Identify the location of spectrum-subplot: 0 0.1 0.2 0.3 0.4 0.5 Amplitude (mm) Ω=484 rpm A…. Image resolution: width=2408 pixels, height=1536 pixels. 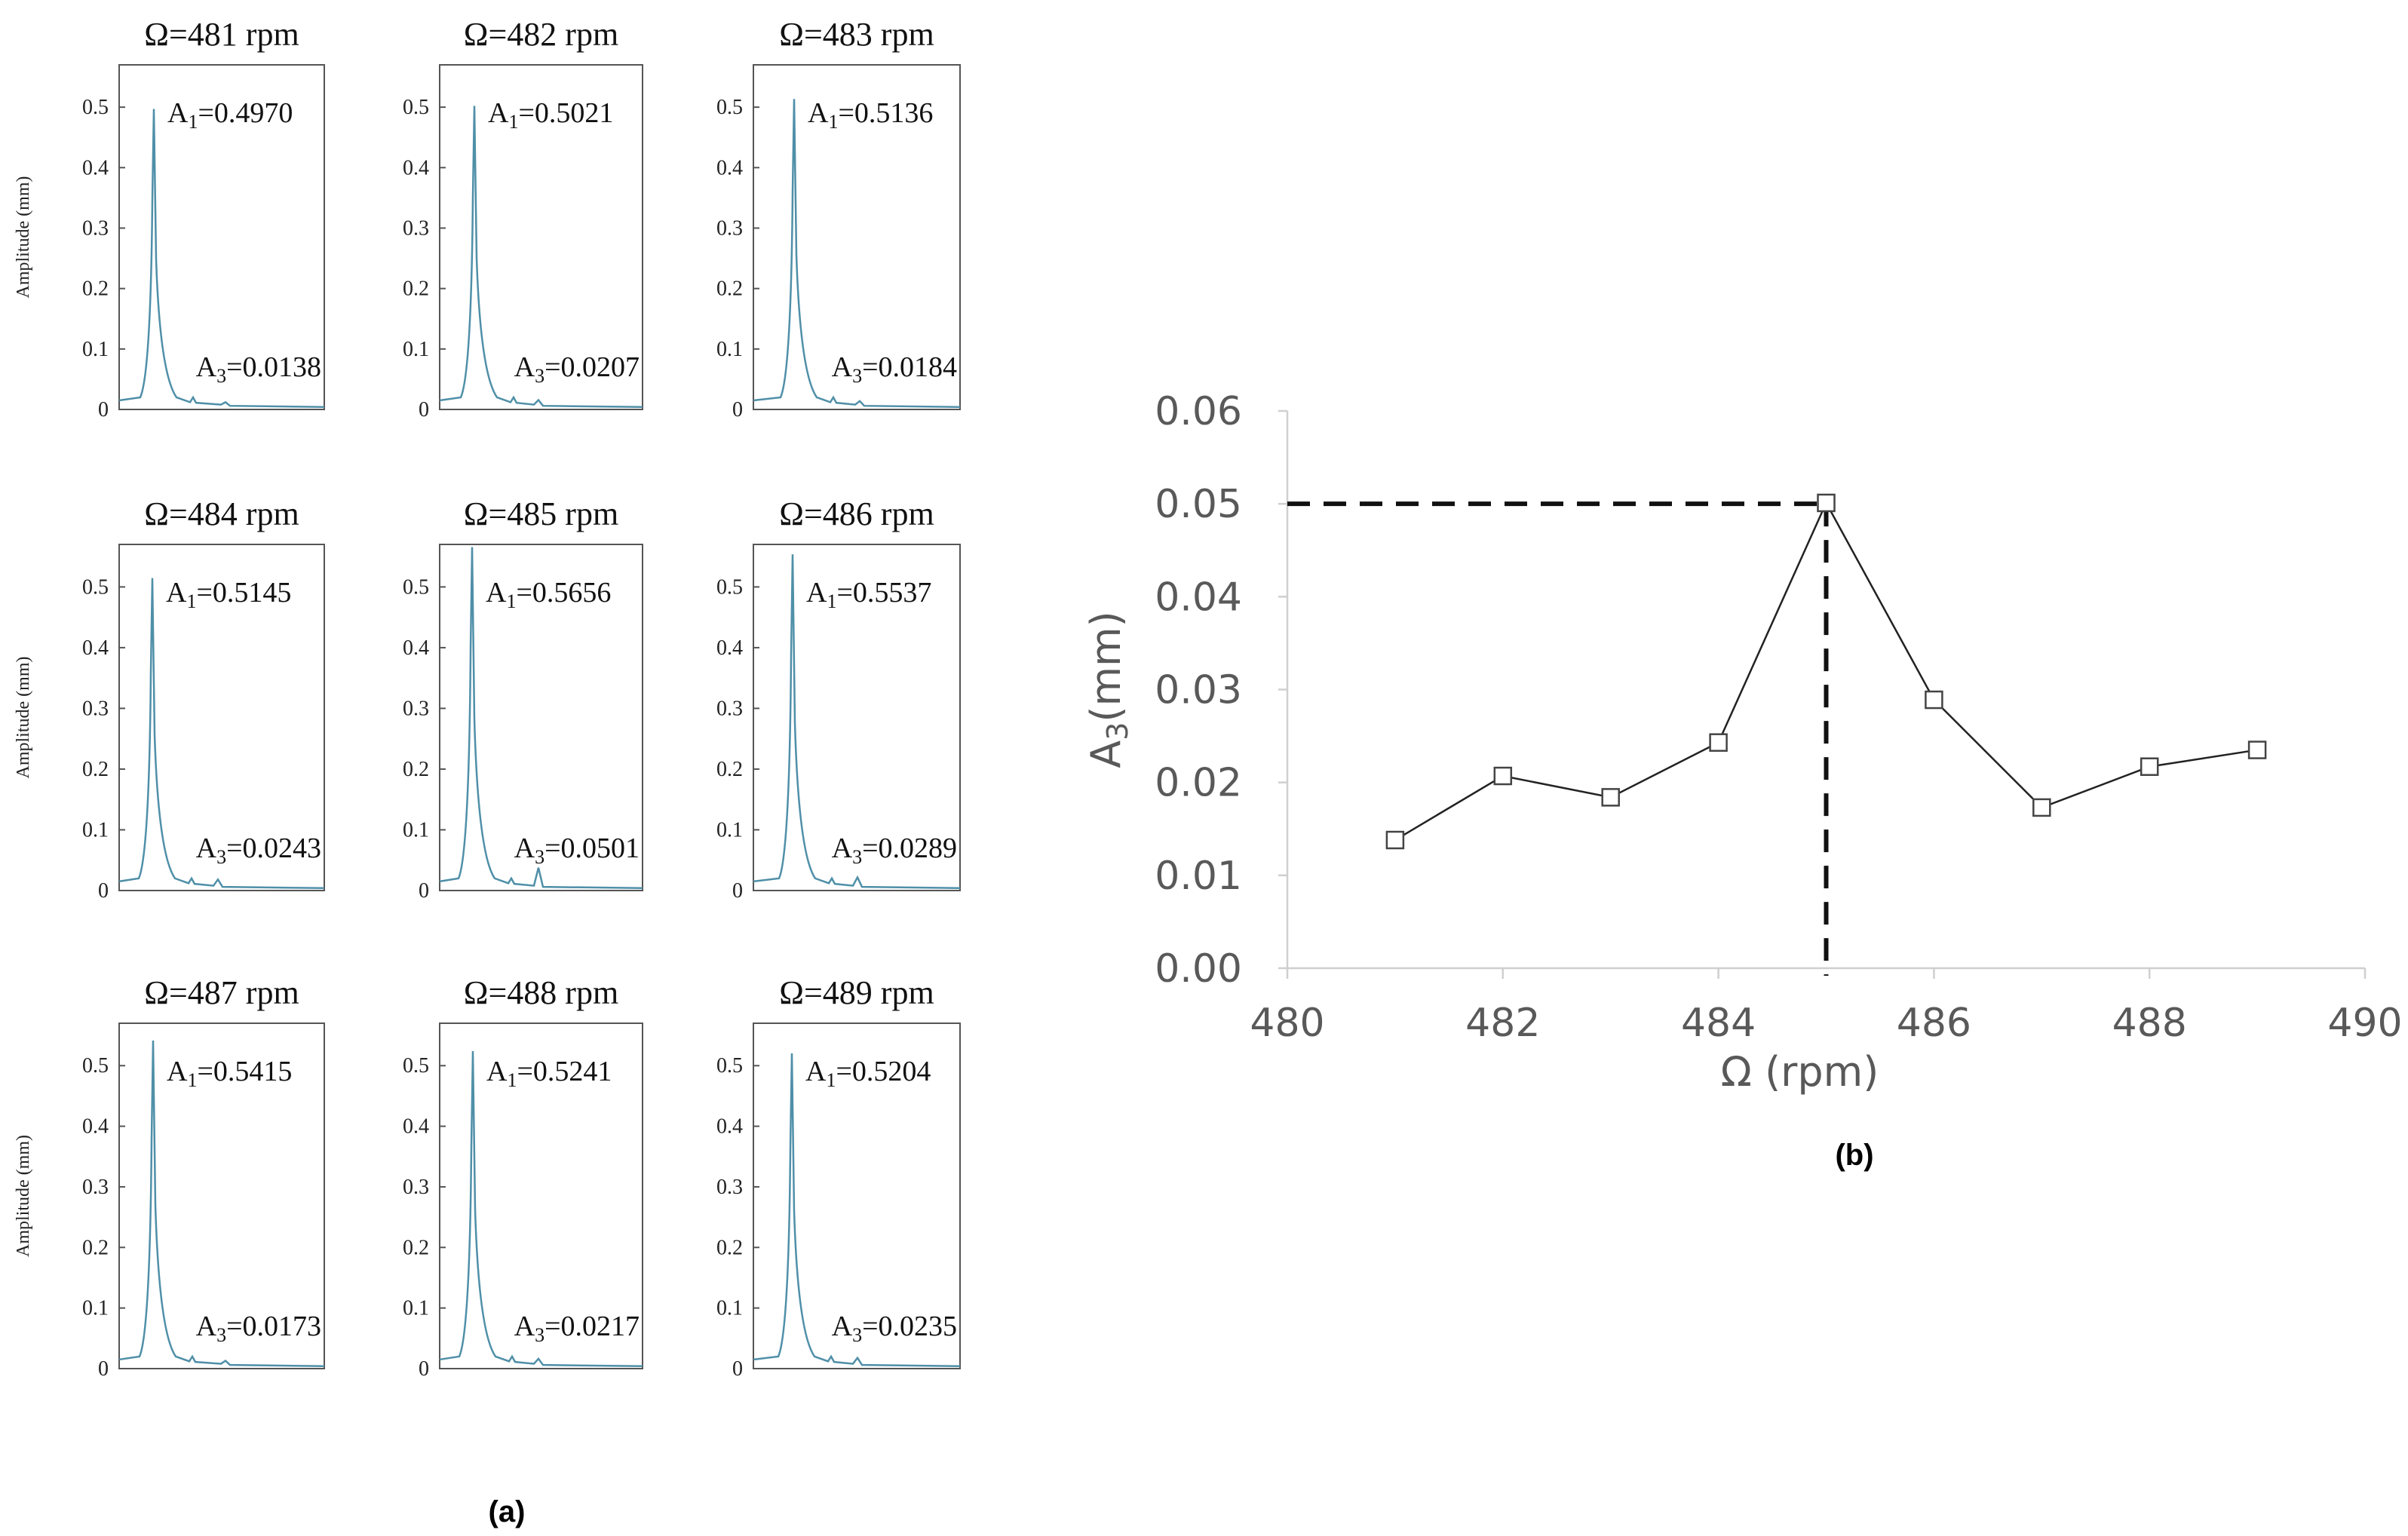
(169, 699).